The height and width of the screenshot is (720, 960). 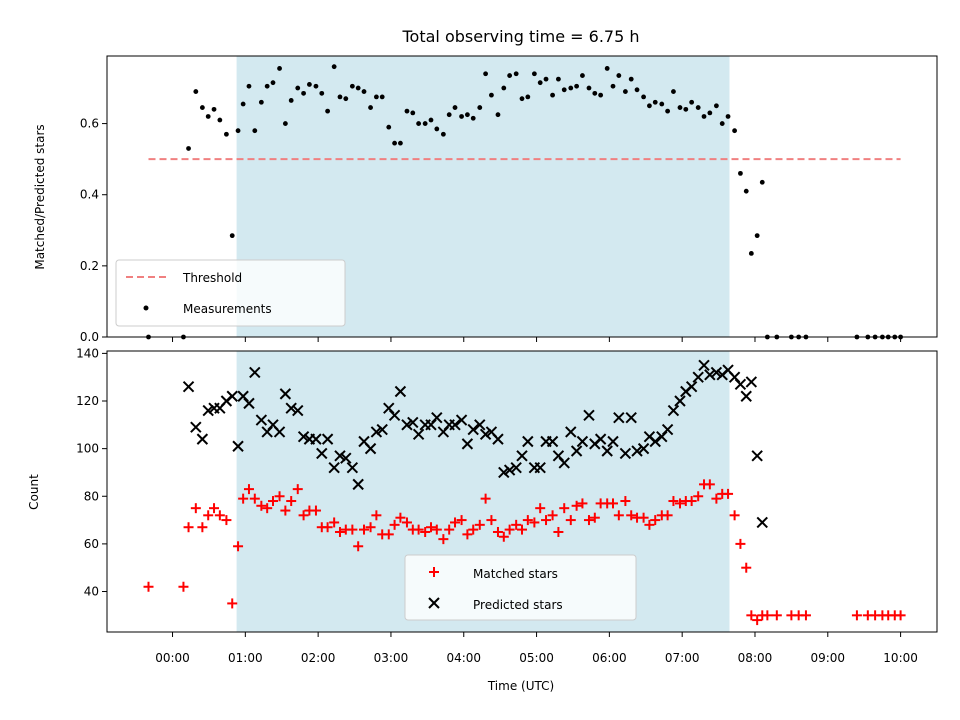 What do you see at coordinates (172, 658) in the screenshot?
I see `x-tick-label: 00:00` at bounding box center [172, 658].